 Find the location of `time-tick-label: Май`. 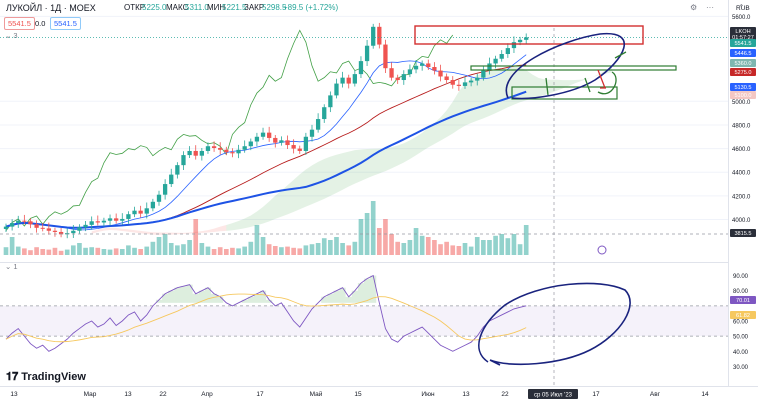

time-tick-label: Май is located at coordinates (316, 394).